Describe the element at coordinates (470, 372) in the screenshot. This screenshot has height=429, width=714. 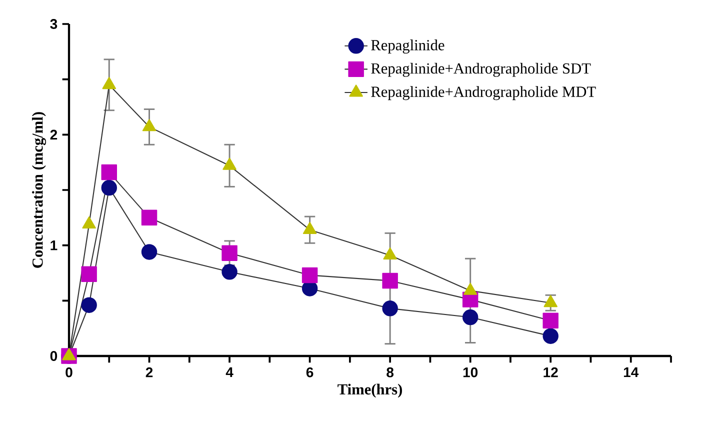
I see `x-tick-label: 10` at that location.